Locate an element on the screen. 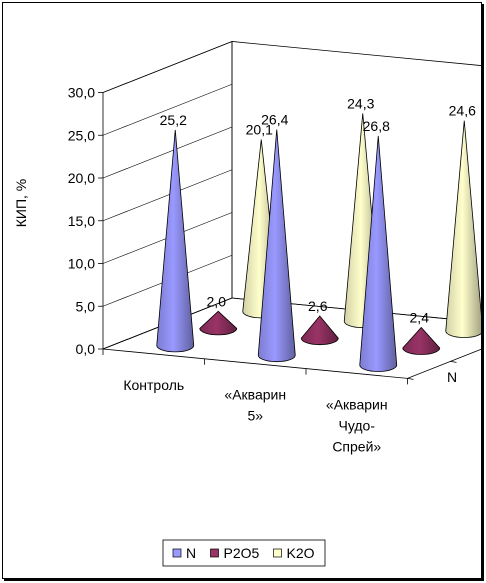 The height and width of the screenshot is (583, 486). category-label-3: «Акварин Чудо- Спрей» is located at coordinates (357, 426).